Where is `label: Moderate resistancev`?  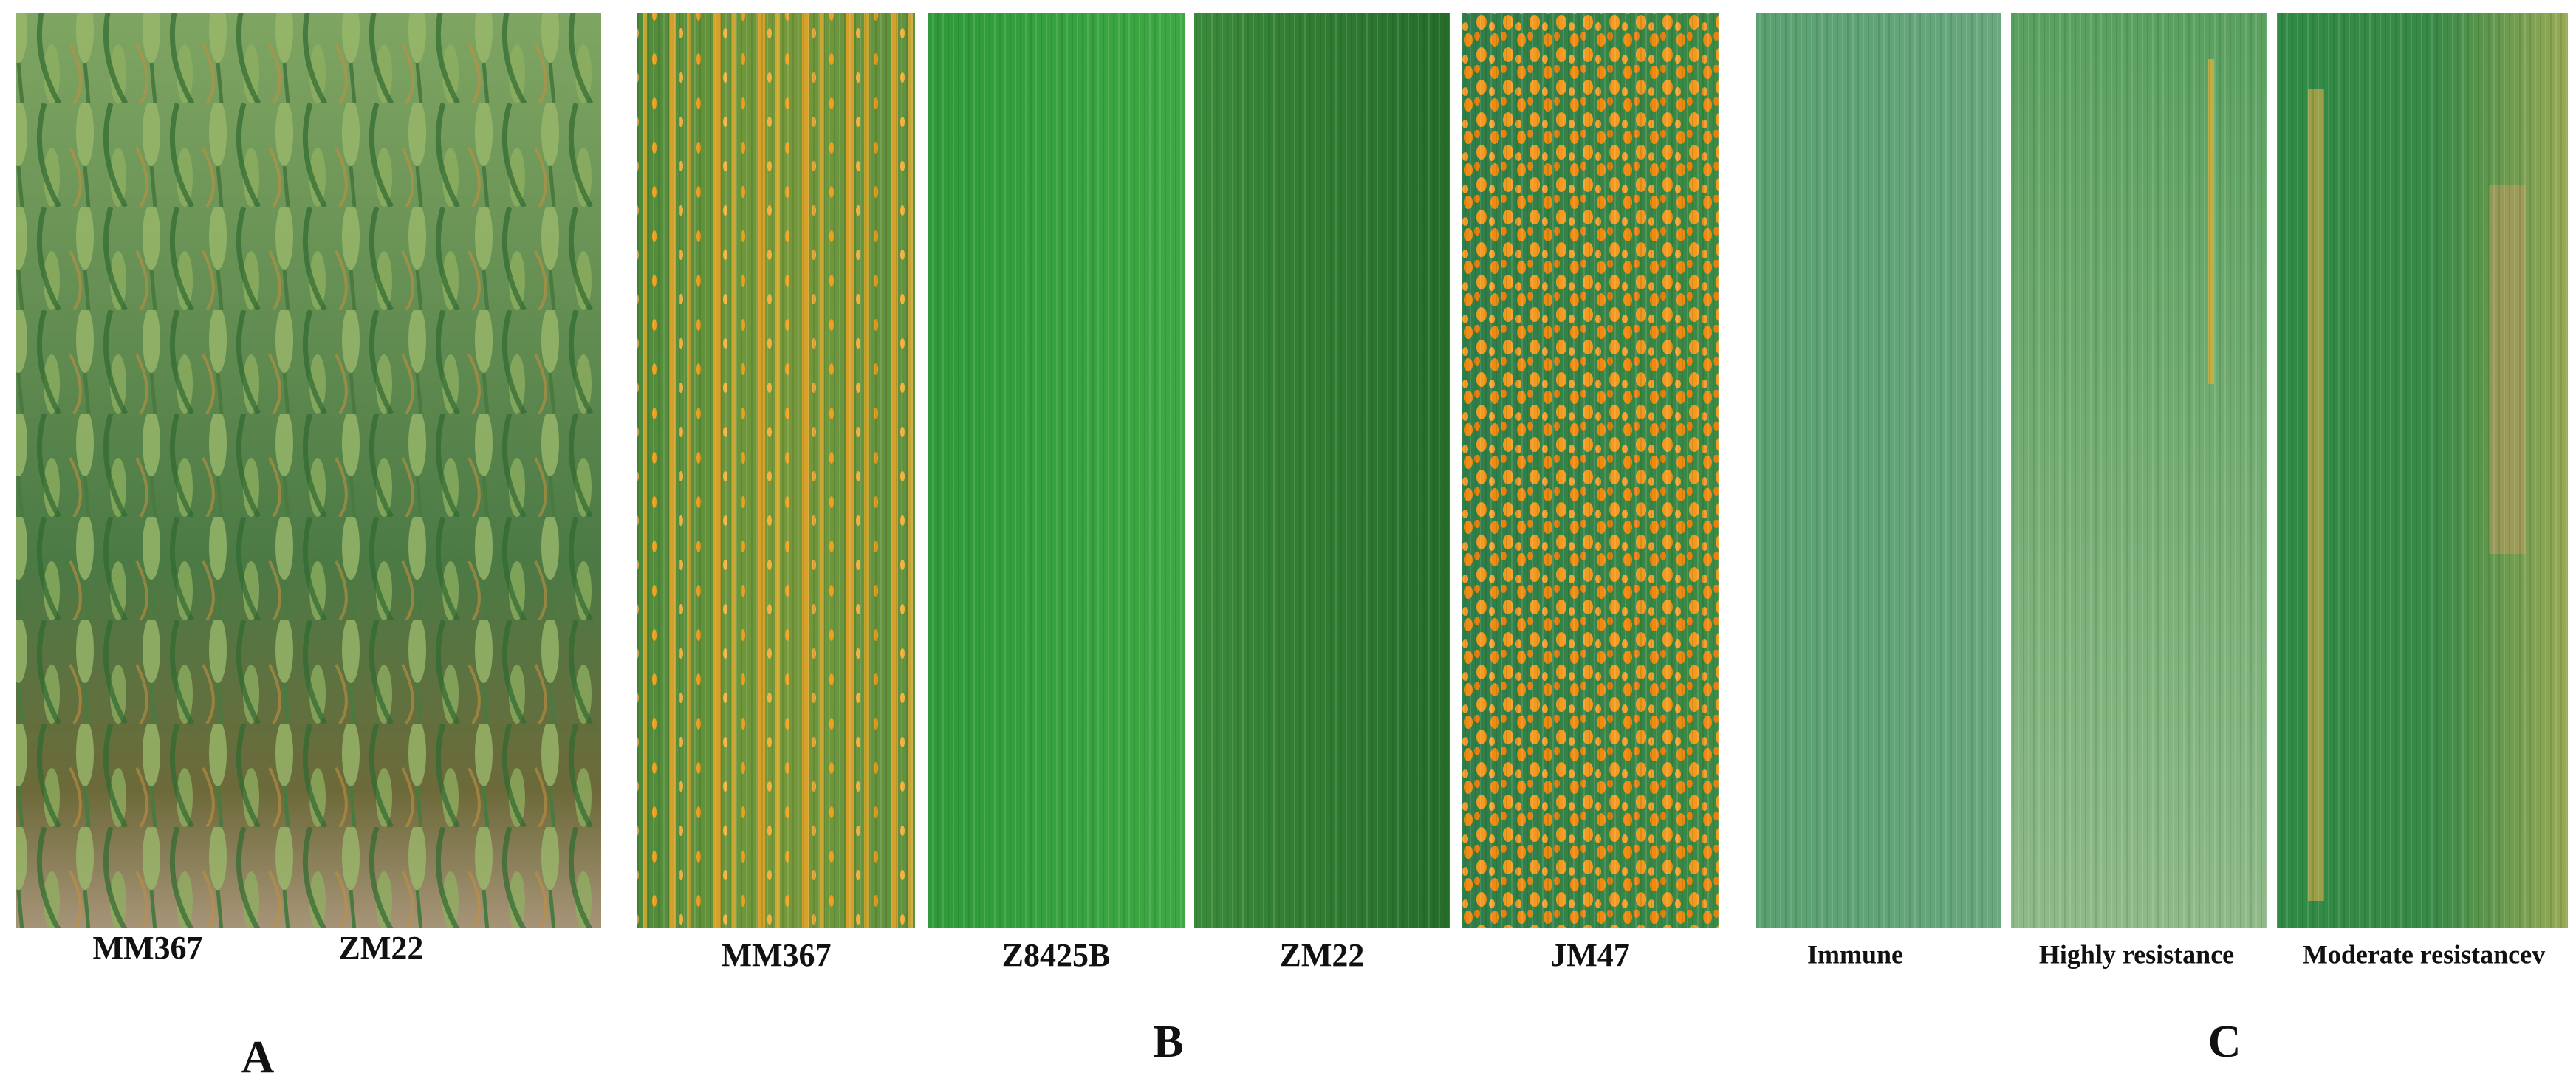
label: Moderate resistancev is located at coordinates (2424, 954).